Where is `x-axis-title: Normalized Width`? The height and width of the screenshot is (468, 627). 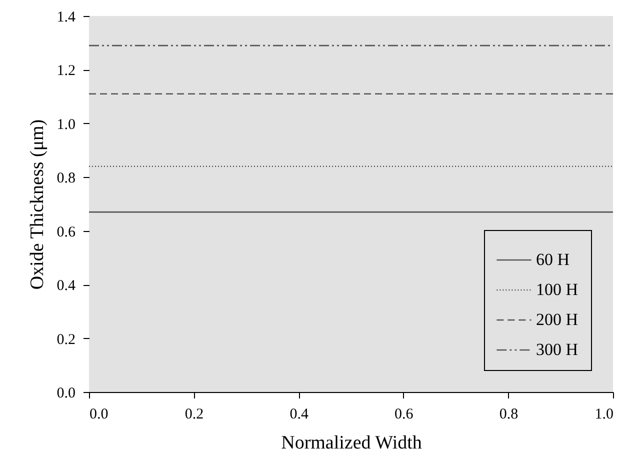 x-axis-title: Normalized Width is located at coordinates (351, 443).